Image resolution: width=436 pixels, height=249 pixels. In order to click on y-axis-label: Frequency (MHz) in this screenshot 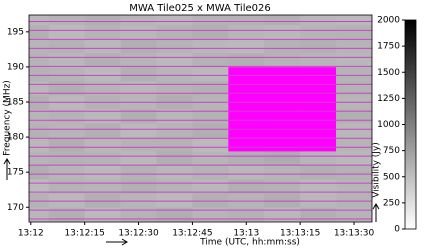, I will do `click(8, 118)`.